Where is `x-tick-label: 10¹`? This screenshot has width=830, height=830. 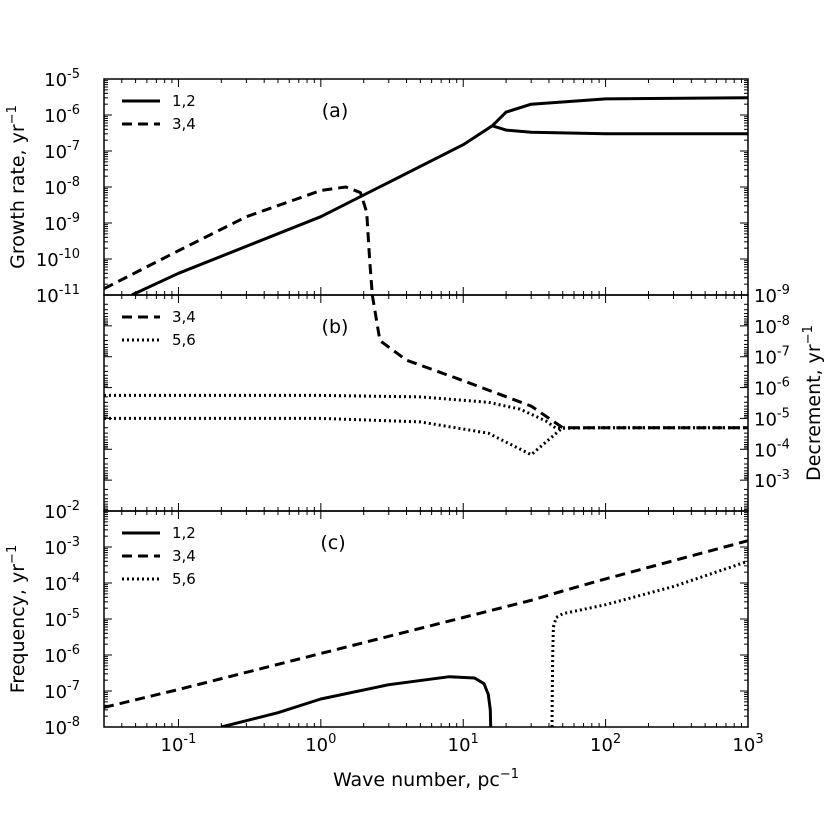
x-tick-label: 10¹ is located at coordinates (463, 744).